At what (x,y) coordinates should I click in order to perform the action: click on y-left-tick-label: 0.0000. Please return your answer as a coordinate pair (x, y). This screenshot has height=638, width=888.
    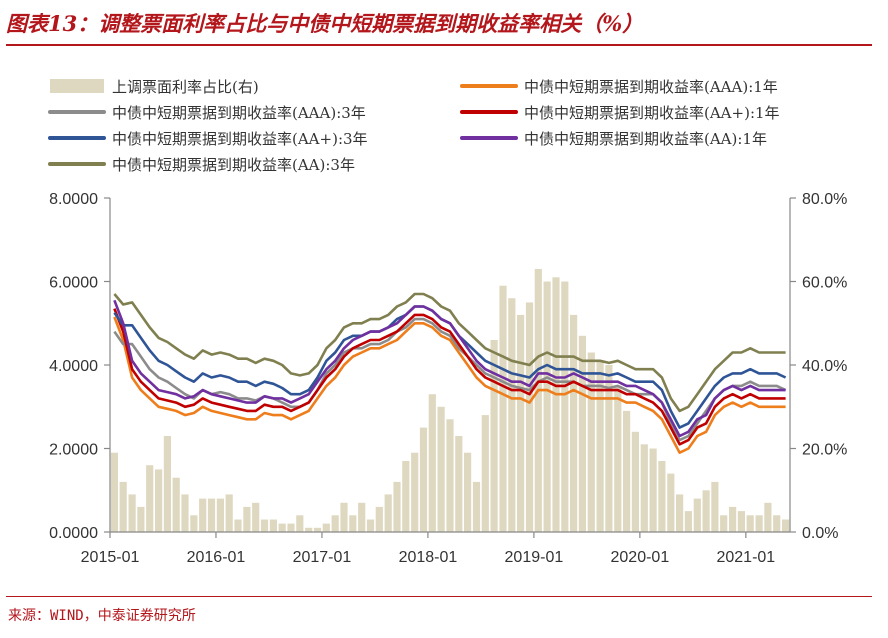
    Looking at the image, I should click on (73, 533).